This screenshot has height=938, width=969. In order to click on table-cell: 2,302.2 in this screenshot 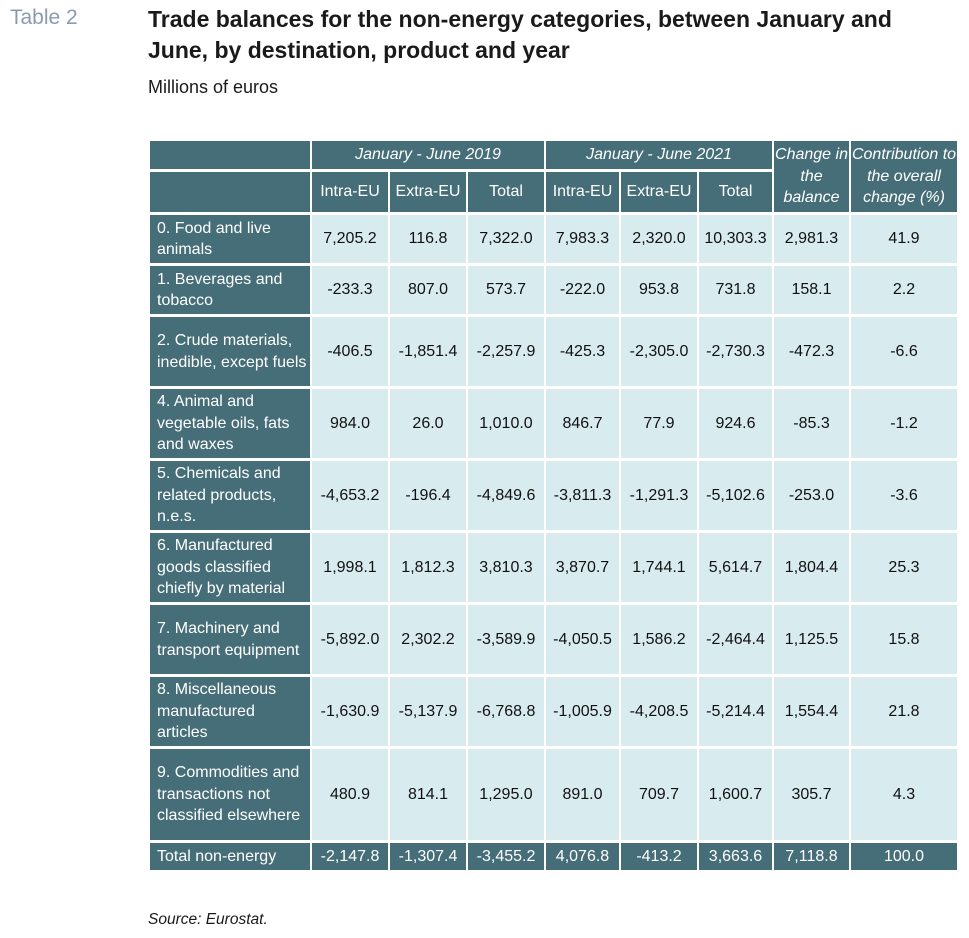, I will do `click(428, 639)`.